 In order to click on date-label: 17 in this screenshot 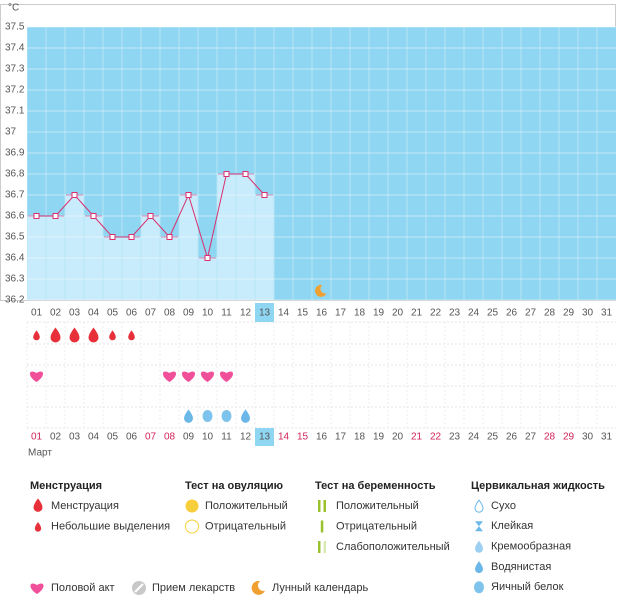, I will do `click(341, 437)`.